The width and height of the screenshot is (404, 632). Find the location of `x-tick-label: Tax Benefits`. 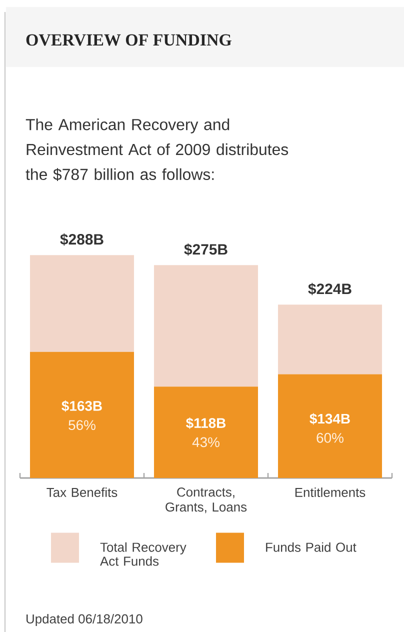

x-tick-label: Tax Benefits is located at coordinates (82, 493).